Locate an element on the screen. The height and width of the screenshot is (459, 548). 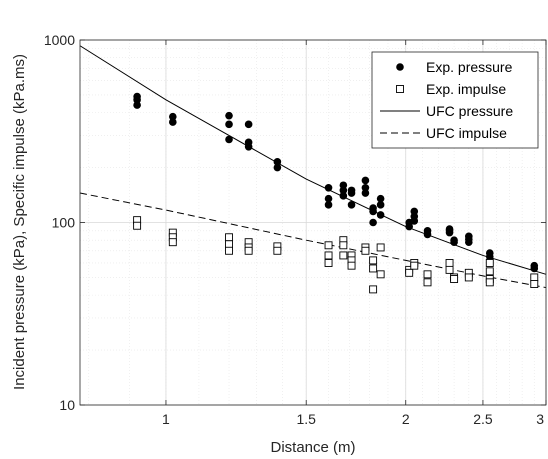
legend-label: UFC impulse is located at coordinates (466, 133).